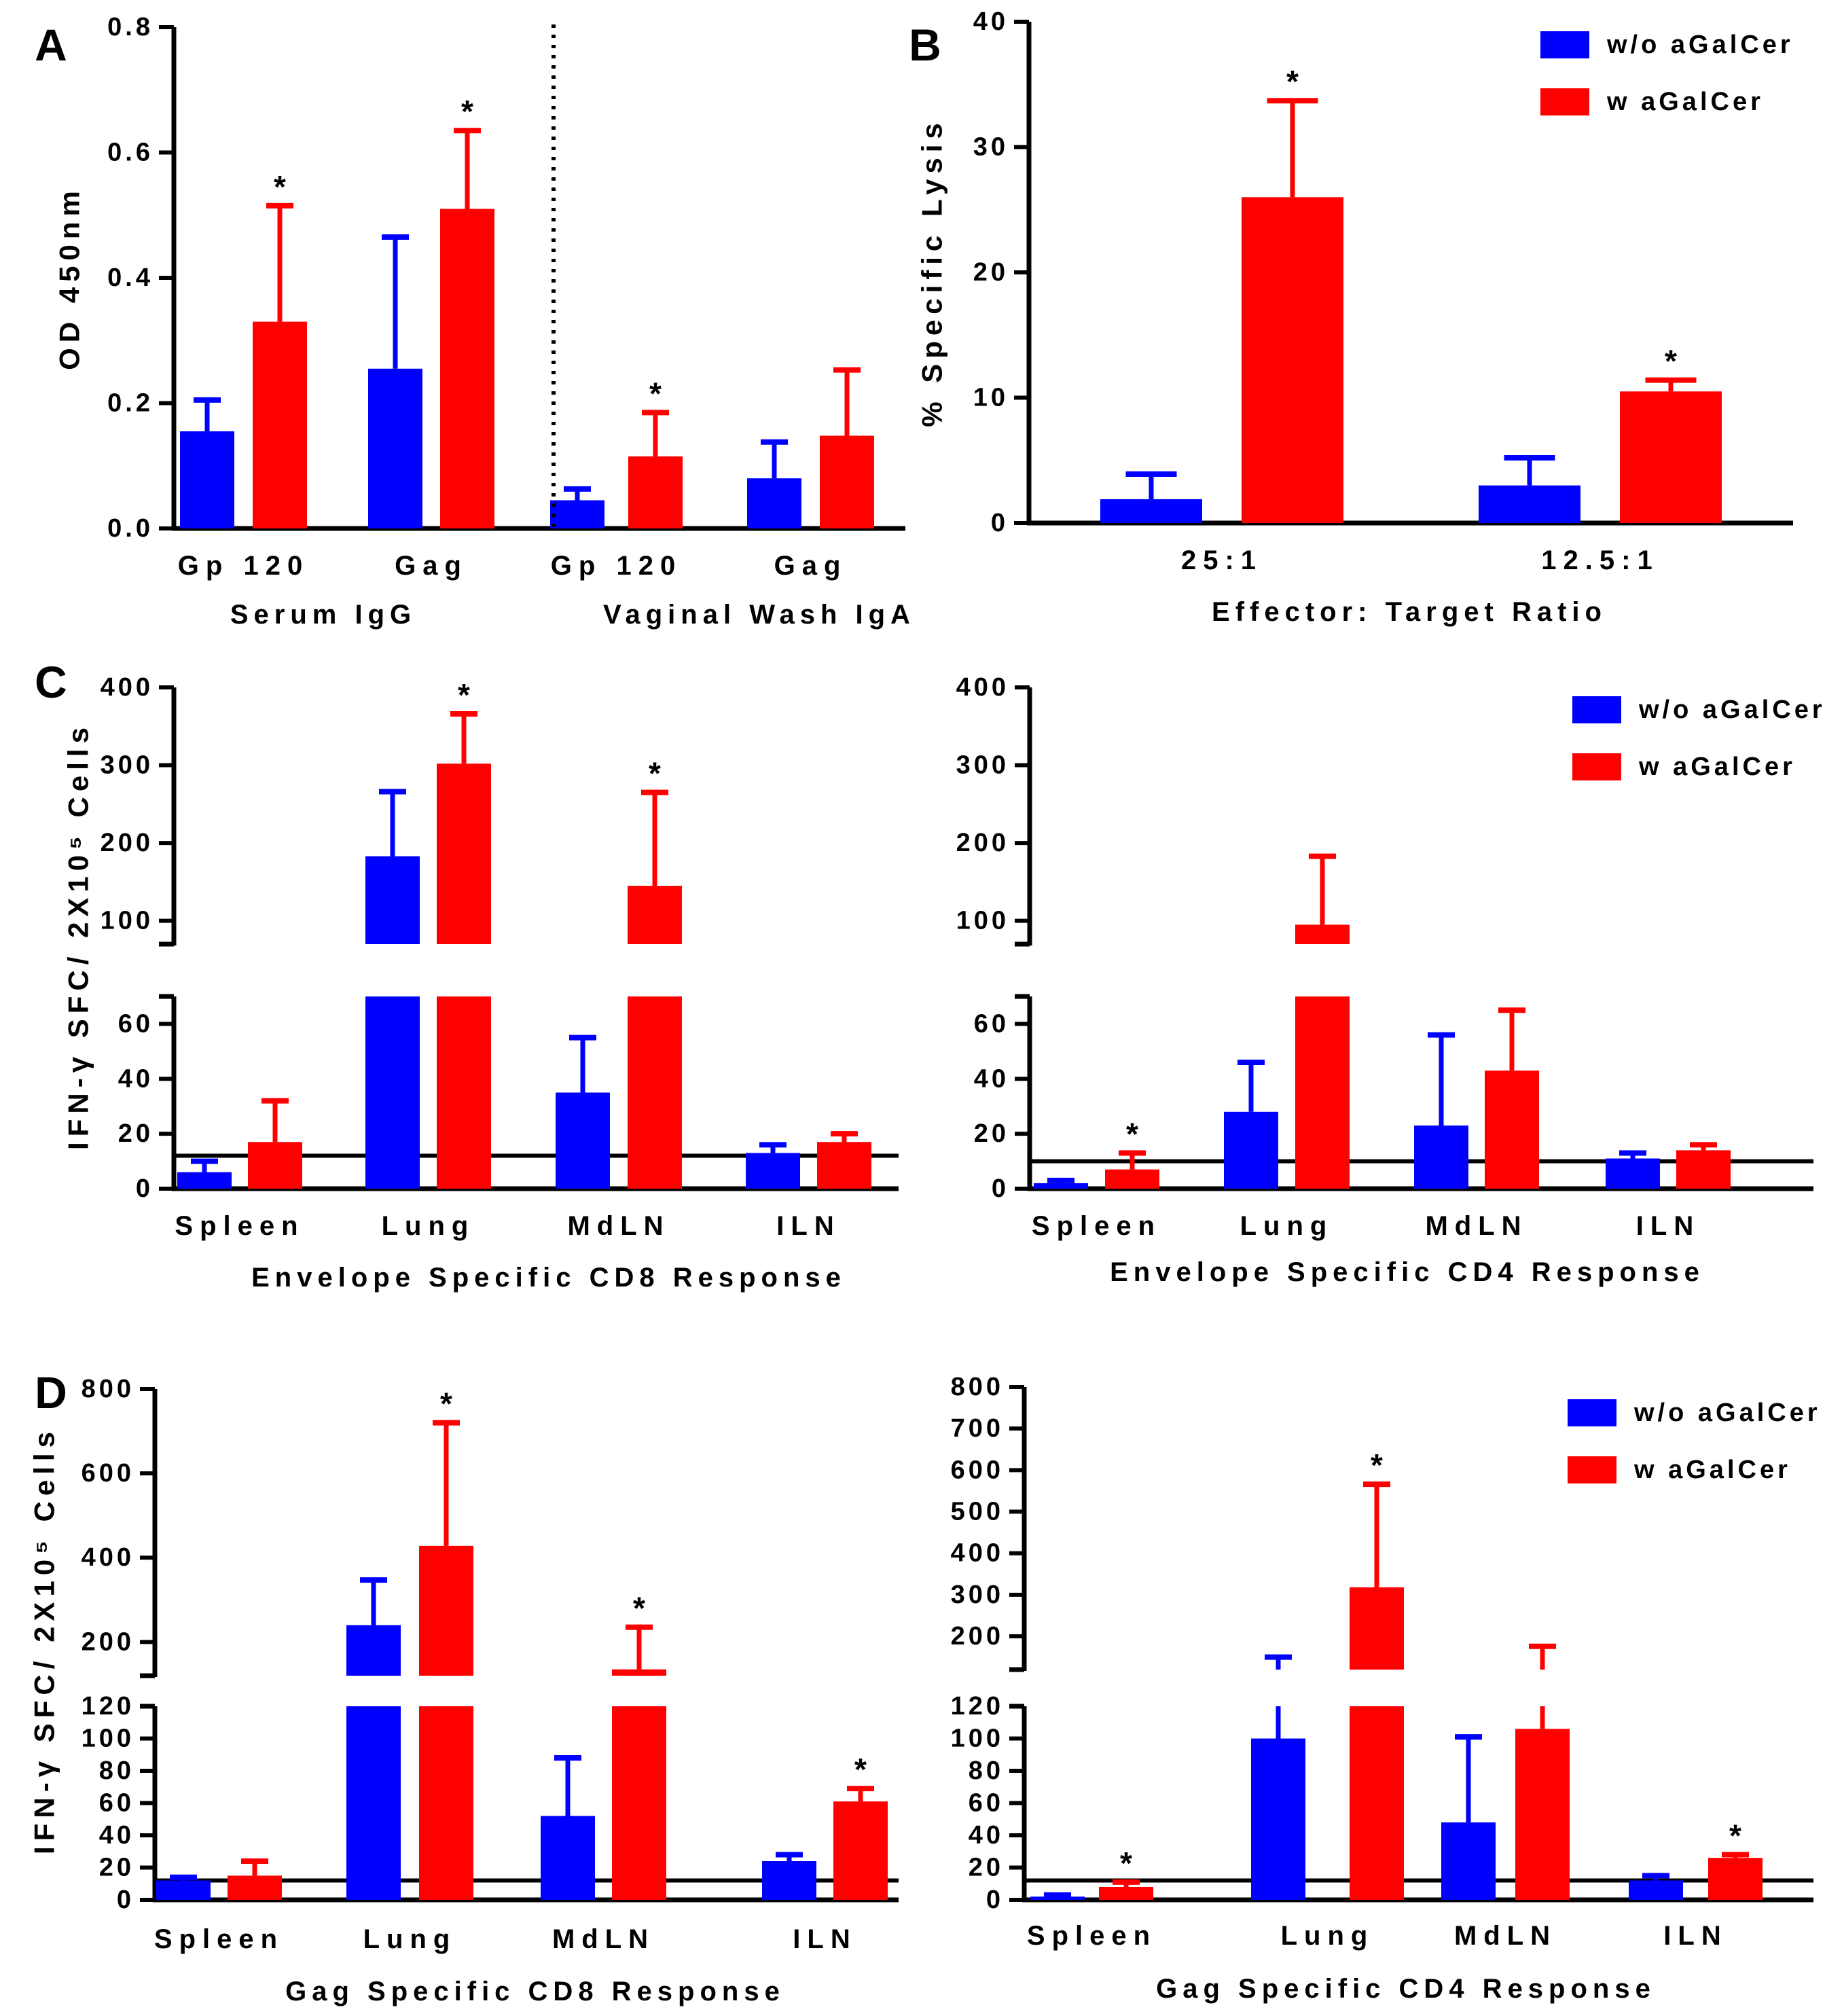 The image size is (1825, 2016). What do you see at coordinates (127, 765) in the screenshot?
I see `y-tick-label: 300` at bounding box center [127, 765].